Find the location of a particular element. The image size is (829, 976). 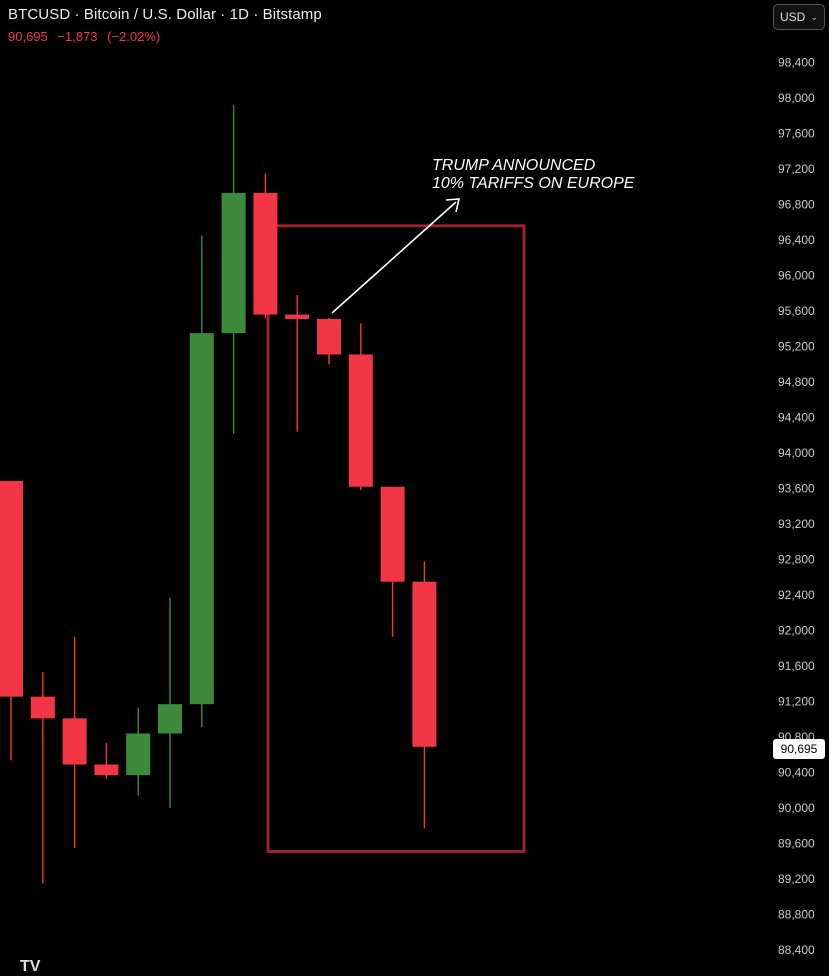

currency-label: USD is located at coordinates (793, 17).